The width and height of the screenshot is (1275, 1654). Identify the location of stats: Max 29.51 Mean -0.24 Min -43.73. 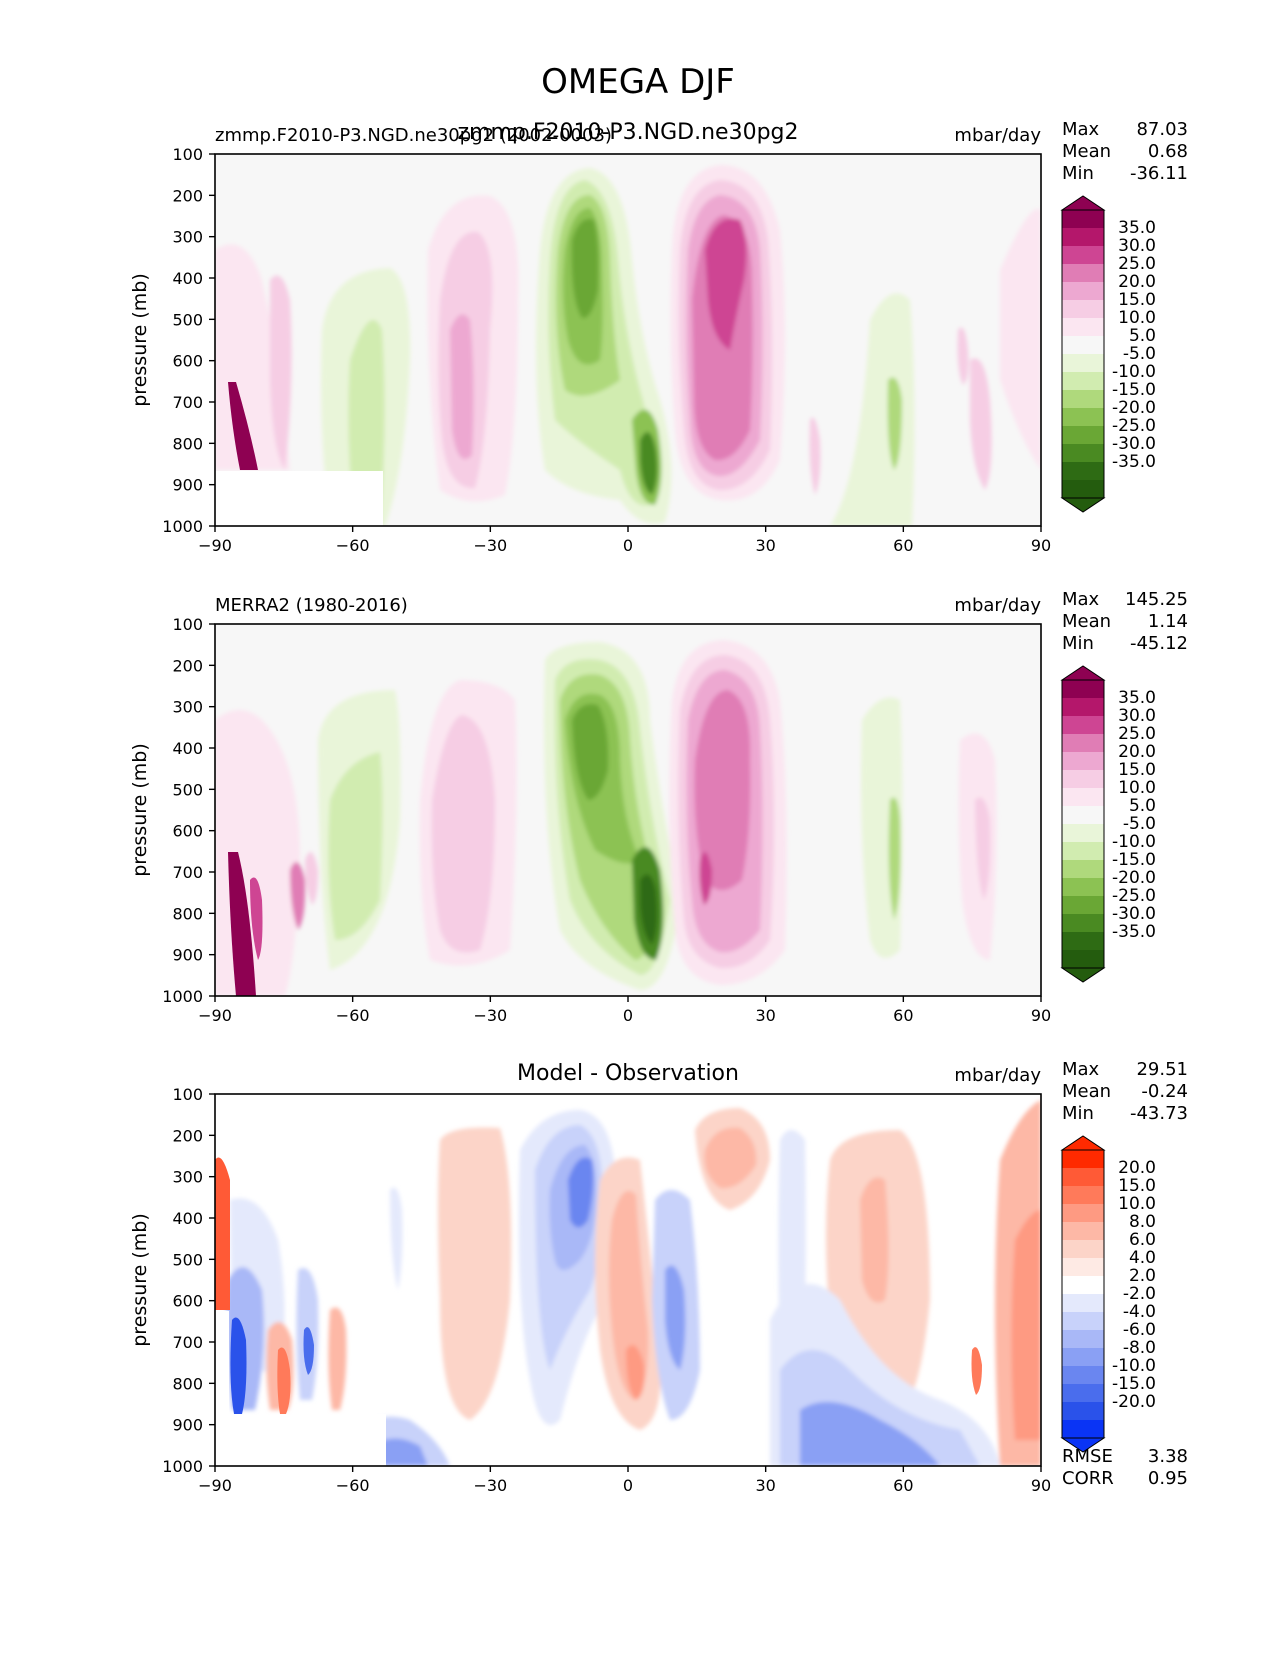
(1125, 1091).